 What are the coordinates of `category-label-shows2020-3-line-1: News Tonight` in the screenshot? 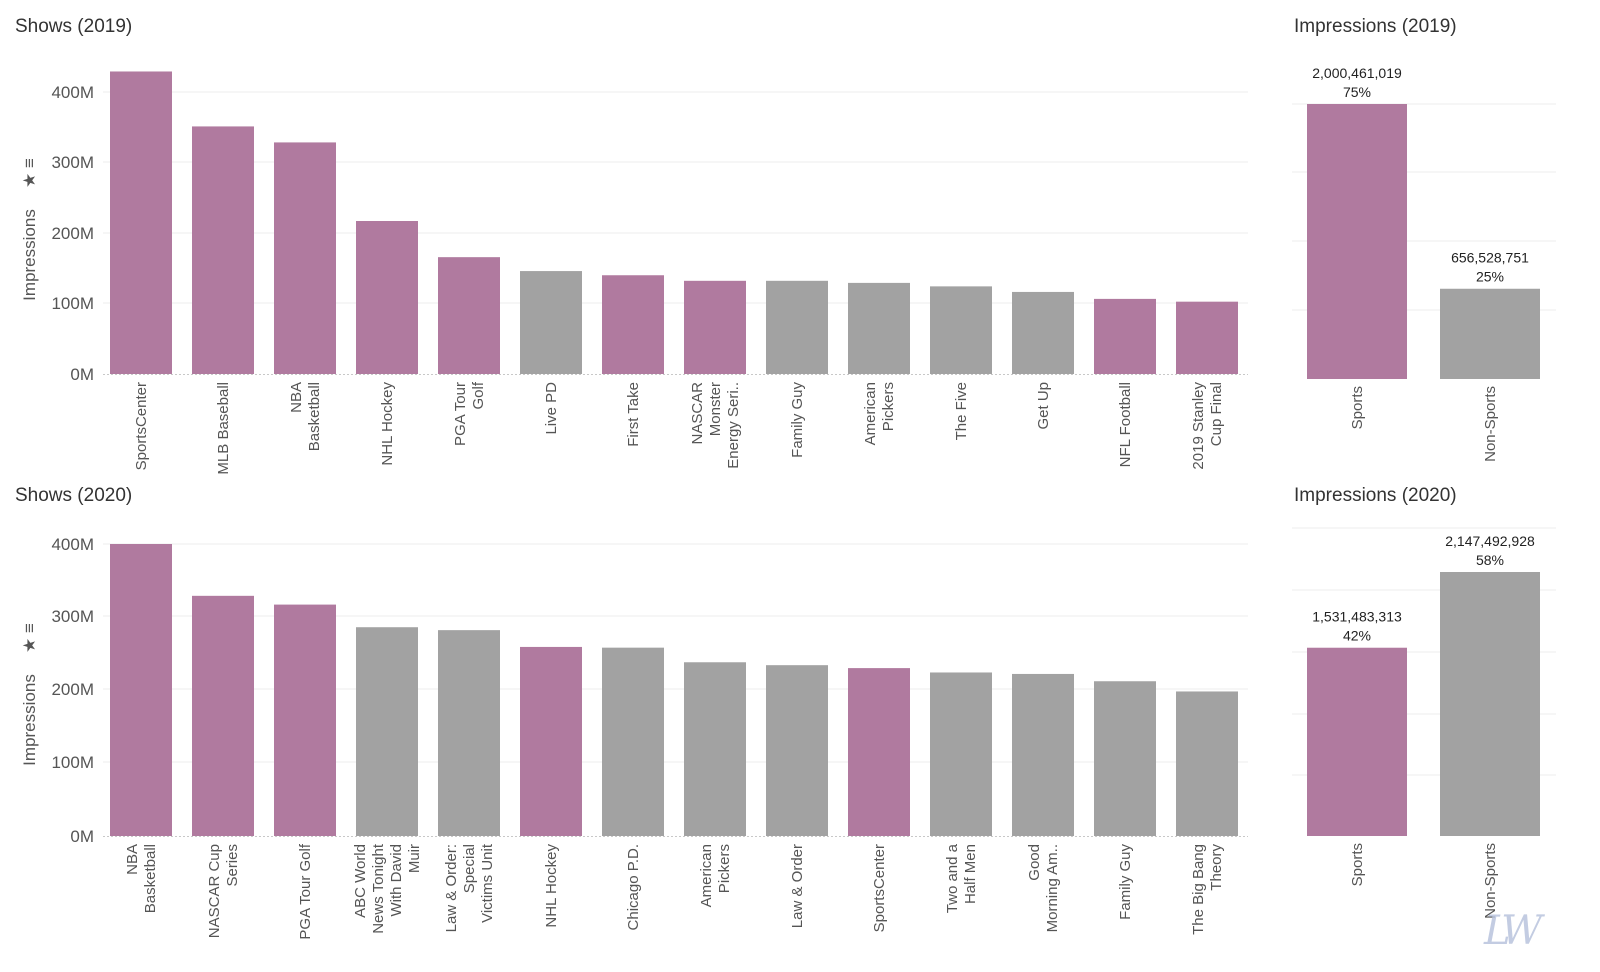 It's located at (378, 888).